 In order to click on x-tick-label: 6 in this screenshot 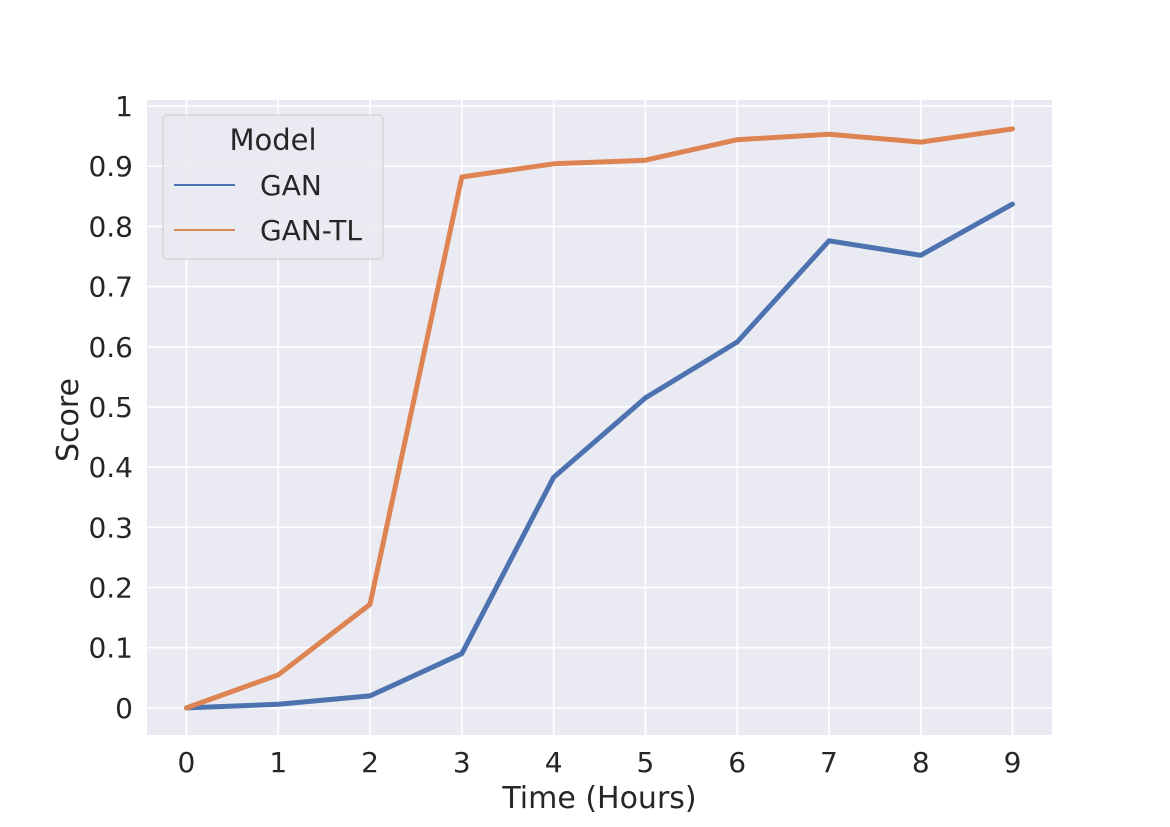, I will do `click(737, 762)`.